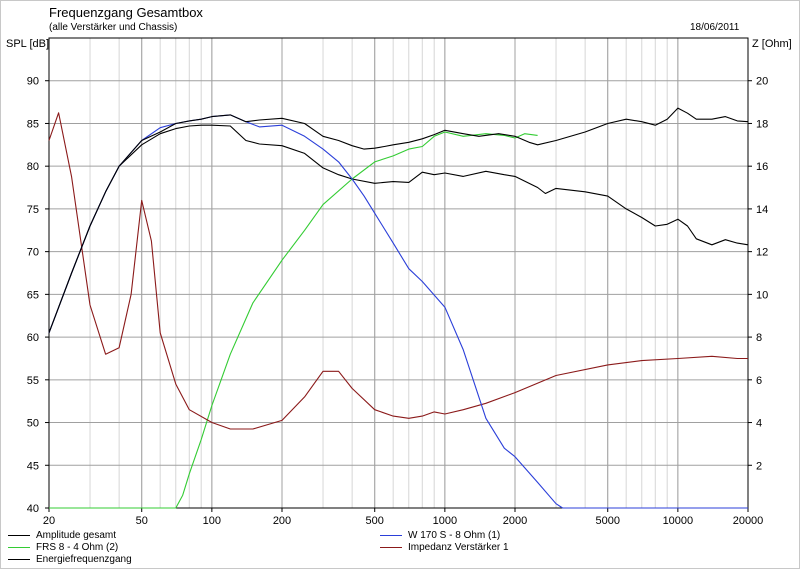  I want to click on chart-date: 18/06/2011, so click(715, 27).